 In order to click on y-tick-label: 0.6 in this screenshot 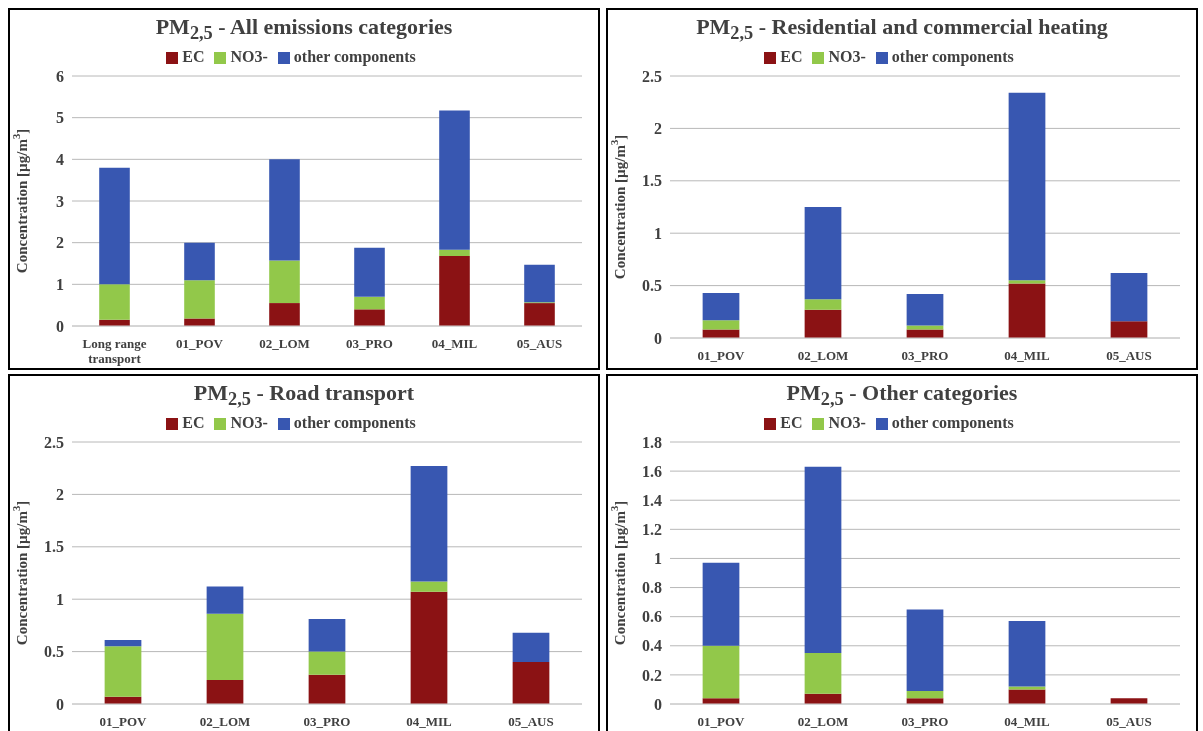, I will do `click(652, 617)`.